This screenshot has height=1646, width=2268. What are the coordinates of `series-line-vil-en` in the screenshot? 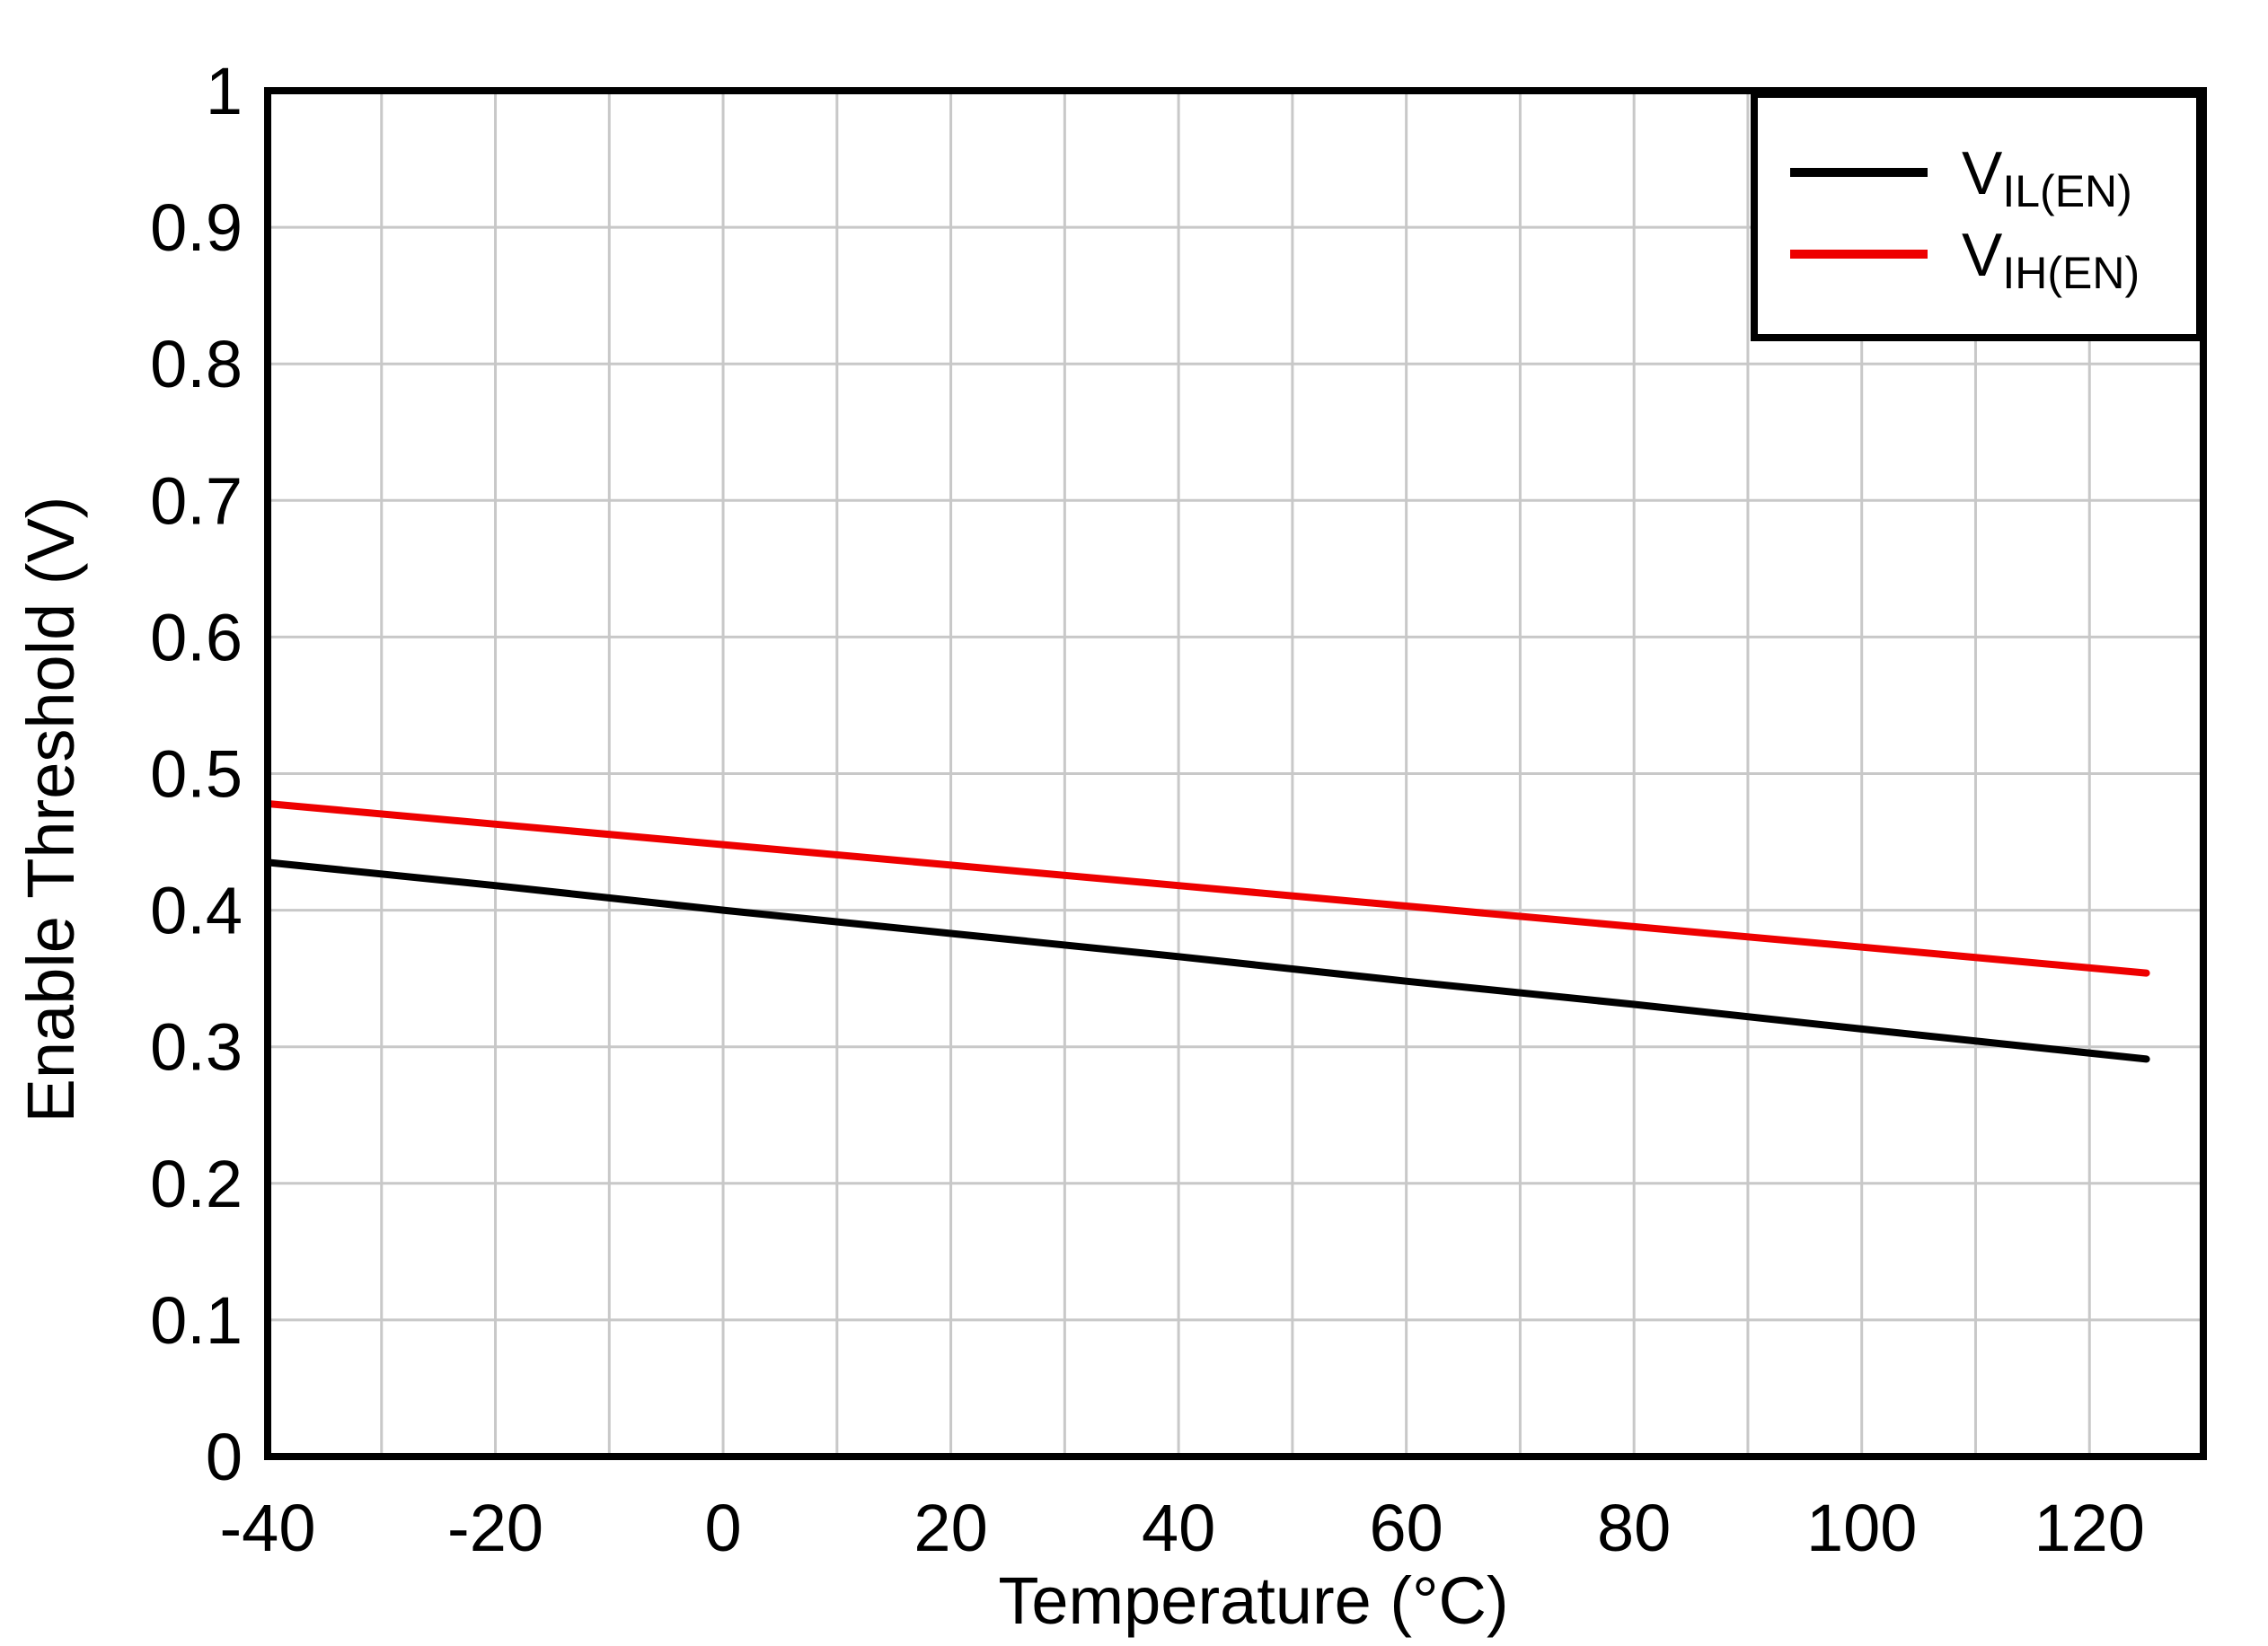 It's located at (1207, 960).